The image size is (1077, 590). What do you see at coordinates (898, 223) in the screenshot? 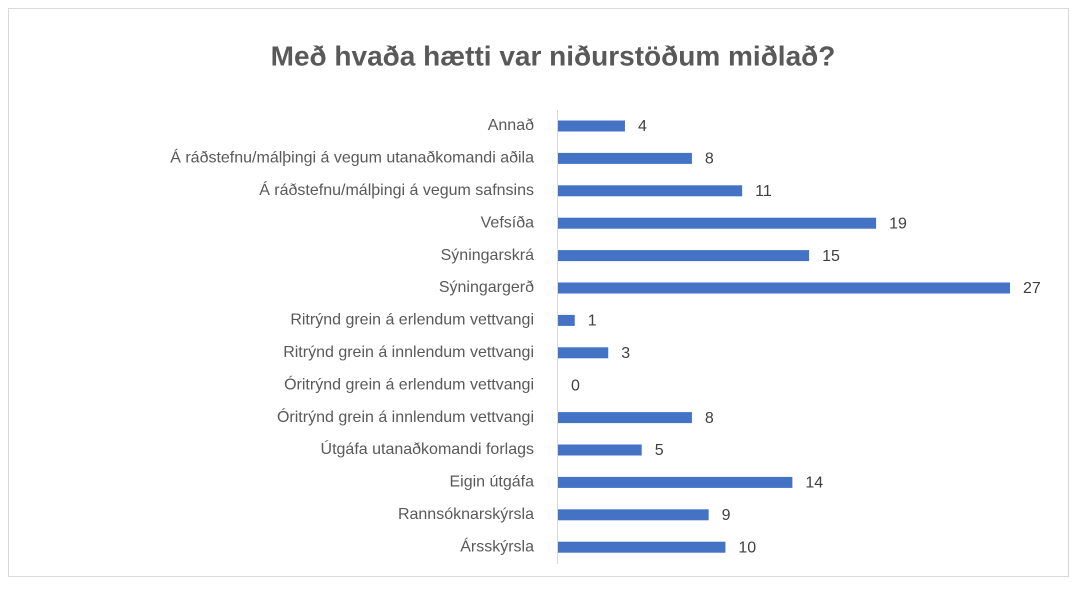
I see `data-label: 19` at bounding box center [898, 223].